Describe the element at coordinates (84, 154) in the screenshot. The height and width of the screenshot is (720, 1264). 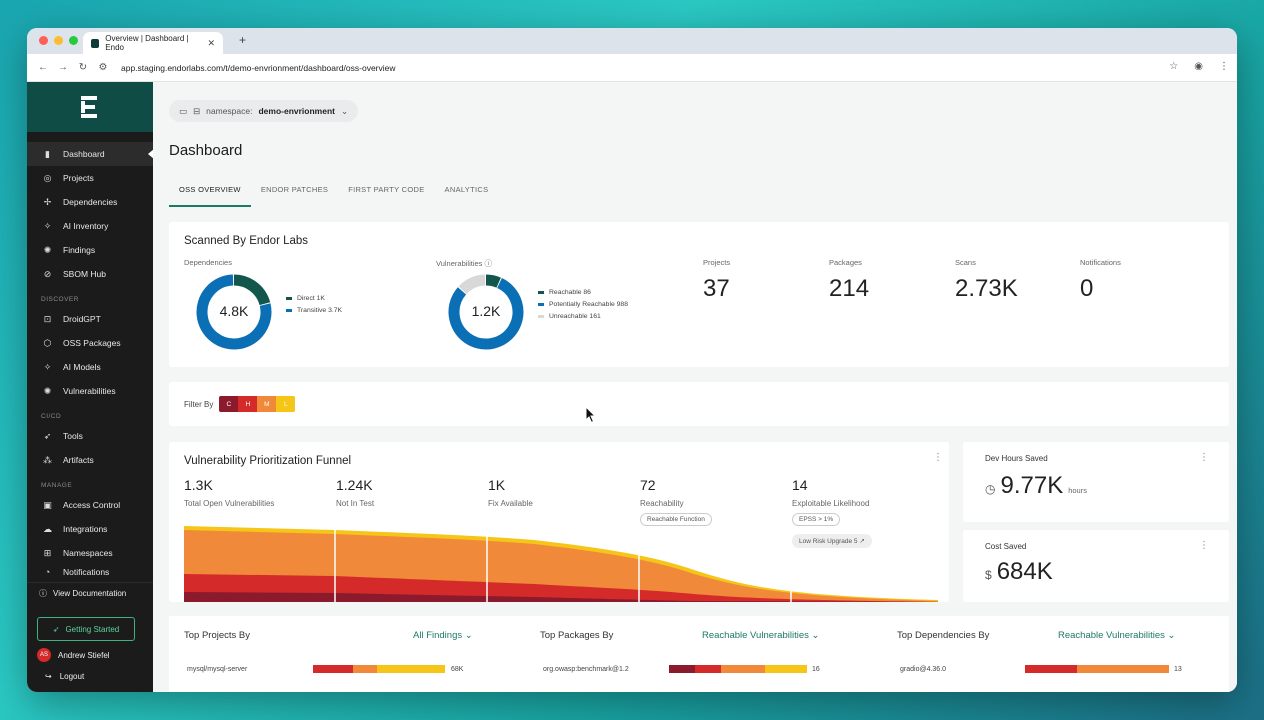
I see `sidebar-item-label: Dashboard` at that location.